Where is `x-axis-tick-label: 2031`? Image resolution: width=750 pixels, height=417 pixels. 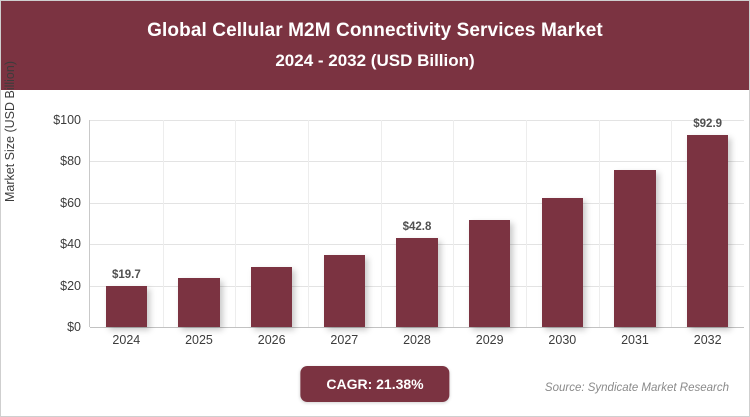
x-axis-tick-label: 2031 is located at coordinates (635, 340).